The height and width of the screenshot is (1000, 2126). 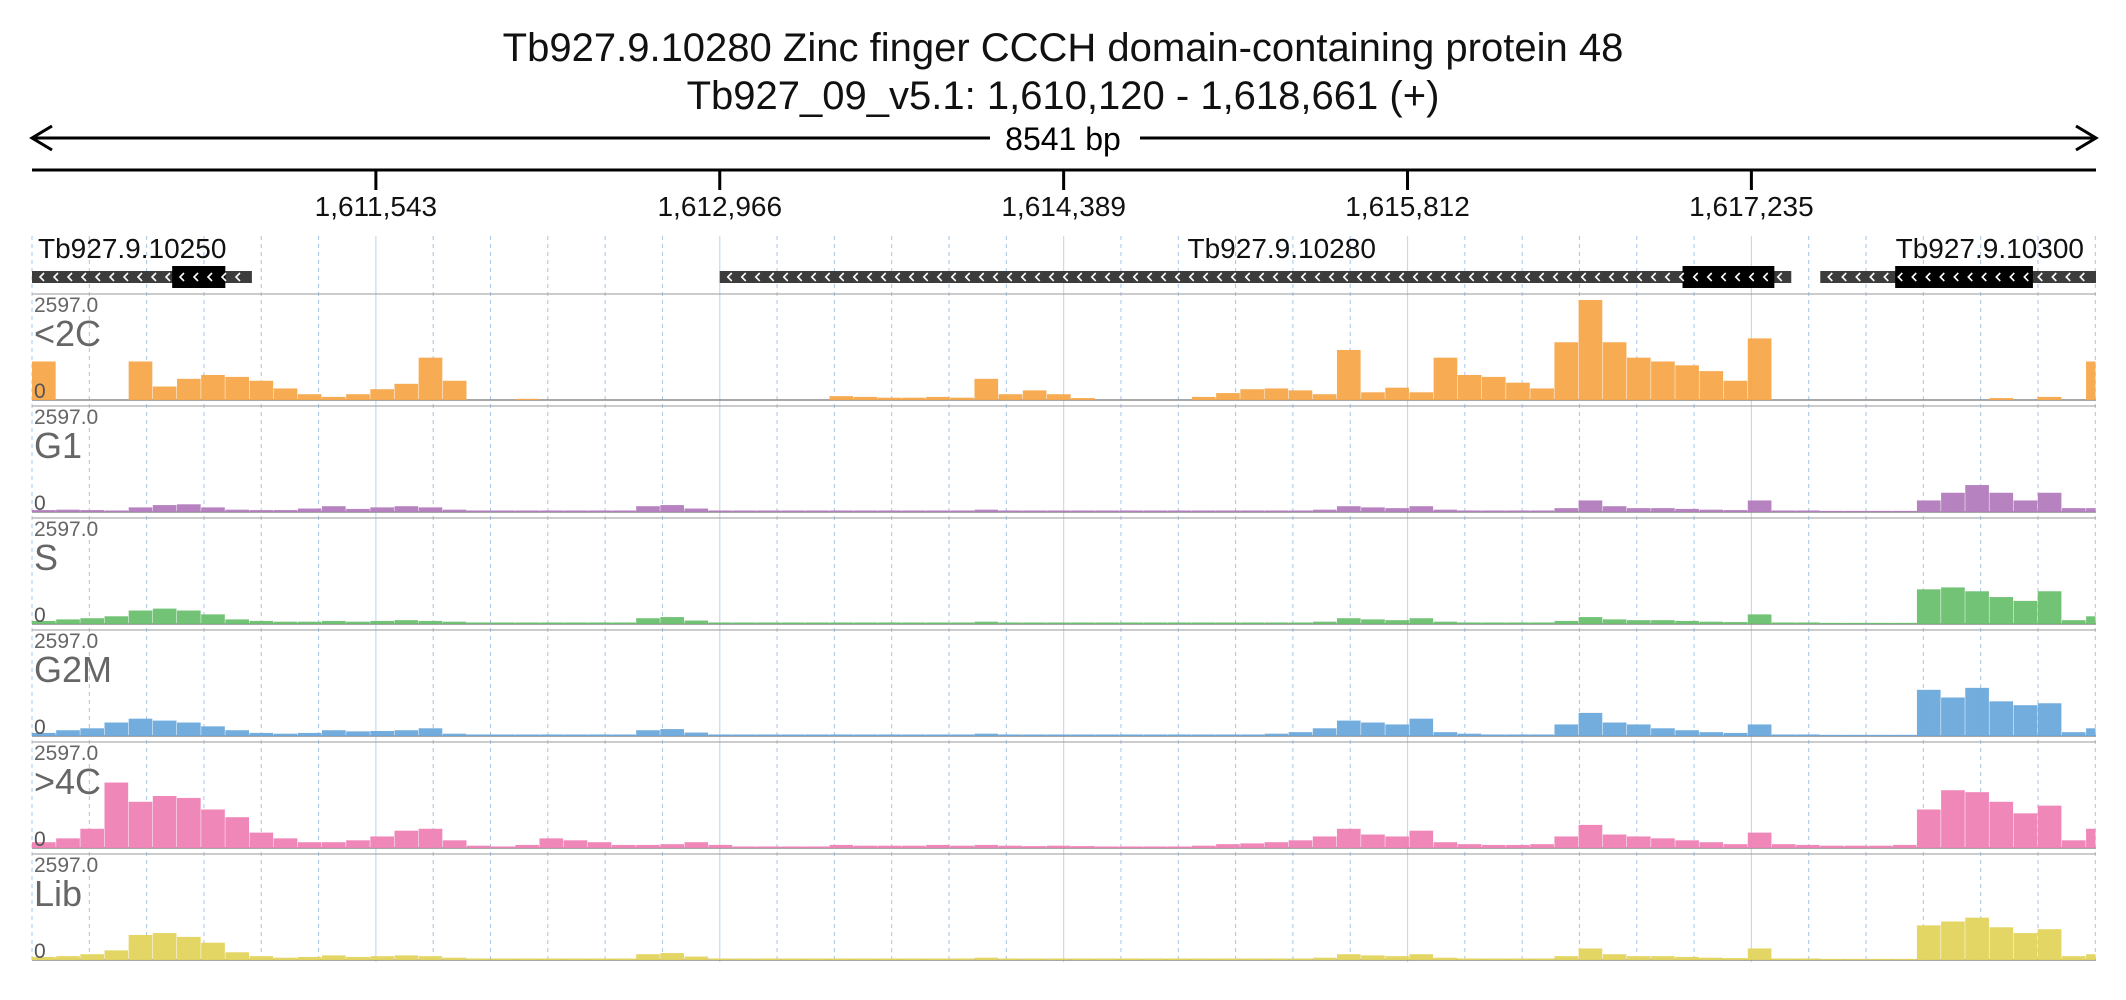 What do you see at coordinates (719, 206) in the screenshot?
I see `x-tick-label: 1,612,966` at bounding box center [719, 206].